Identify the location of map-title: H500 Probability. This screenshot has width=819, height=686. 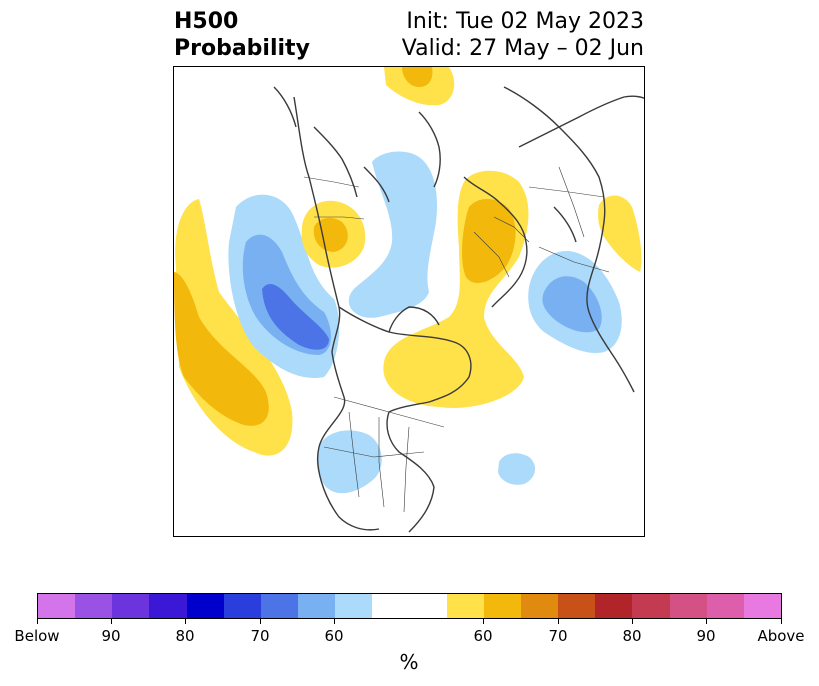
(242, 35).